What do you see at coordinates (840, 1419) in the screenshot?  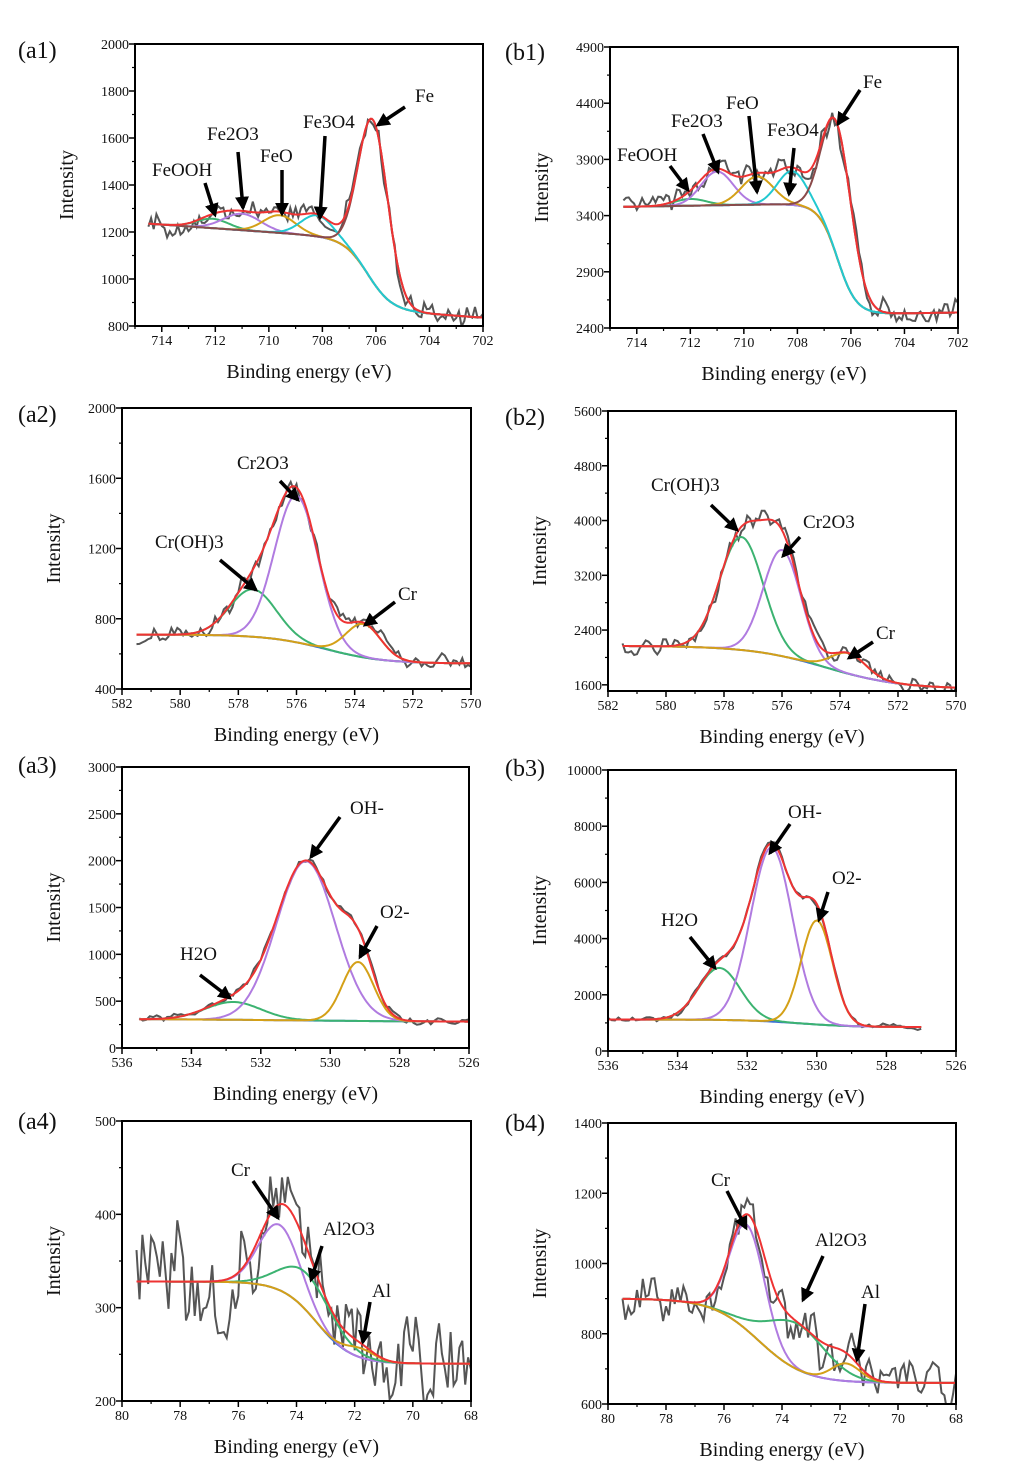 I see `x-tick-label: 72` at bounding box center [840, 1419].